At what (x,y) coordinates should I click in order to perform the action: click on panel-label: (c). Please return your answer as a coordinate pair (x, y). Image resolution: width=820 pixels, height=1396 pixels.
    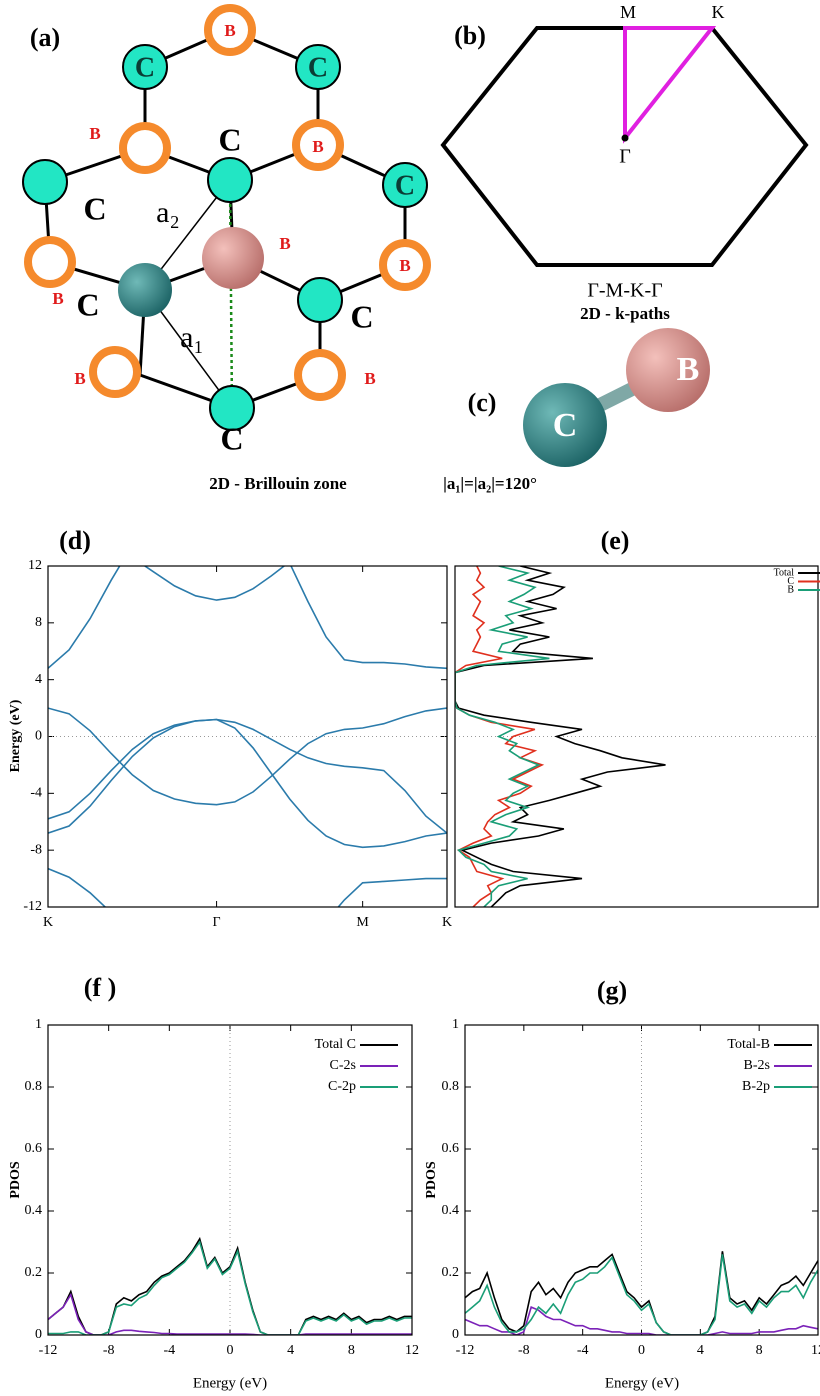
    Looking at the image, I should click on (482, 402).